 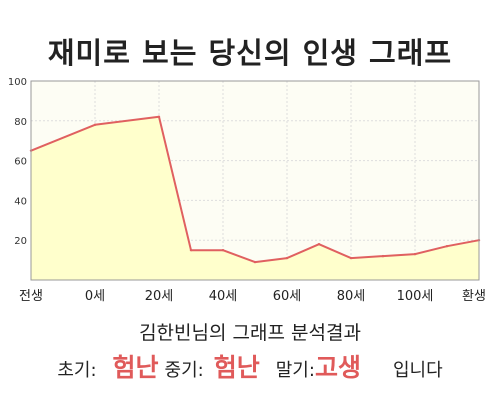 I want to click on y-tick-label: 80, so click(x=20, y=122).